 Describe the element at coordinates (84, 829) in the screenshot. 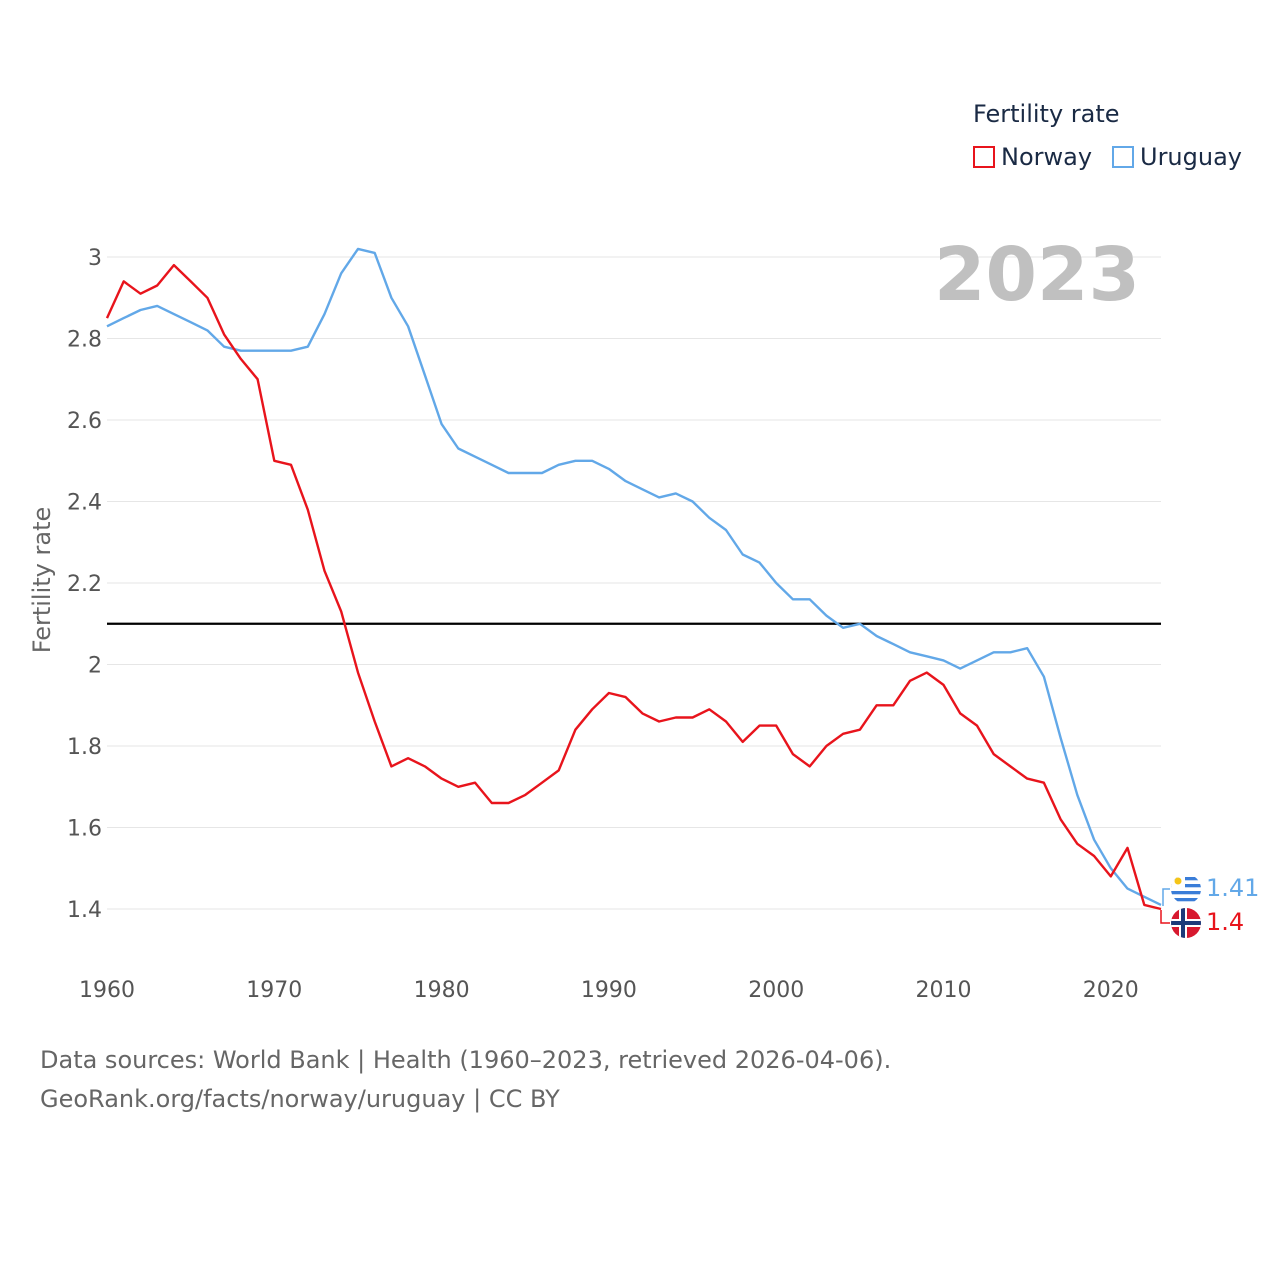

I see `y-tick-label: 1.6` at that location.